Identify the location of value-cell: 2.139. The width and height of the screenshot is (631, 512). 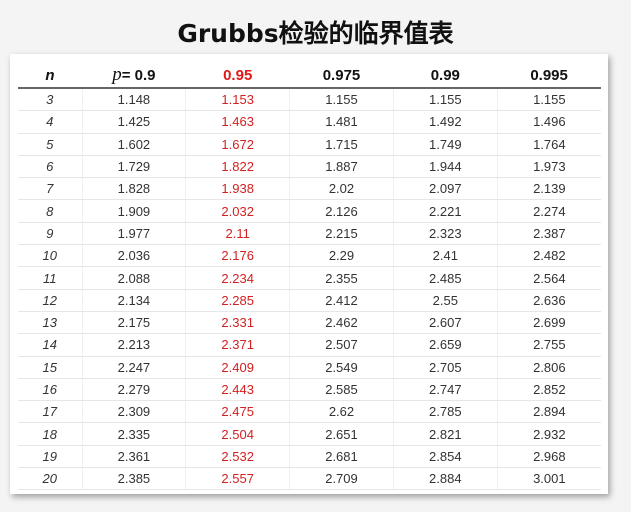
(549, 189).